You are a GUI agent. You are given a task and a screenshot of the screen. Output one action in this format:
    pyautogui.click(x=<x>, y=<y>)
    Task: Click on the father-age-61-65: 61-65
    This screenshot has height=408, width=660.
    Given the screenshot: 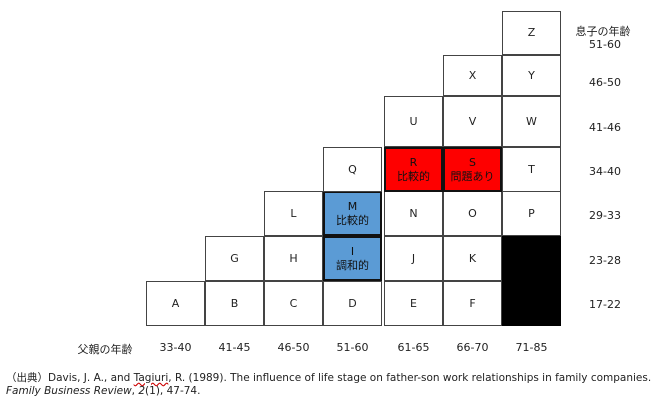 What is the action you would take?
    pyautogui.click(x=413, y=347)
    